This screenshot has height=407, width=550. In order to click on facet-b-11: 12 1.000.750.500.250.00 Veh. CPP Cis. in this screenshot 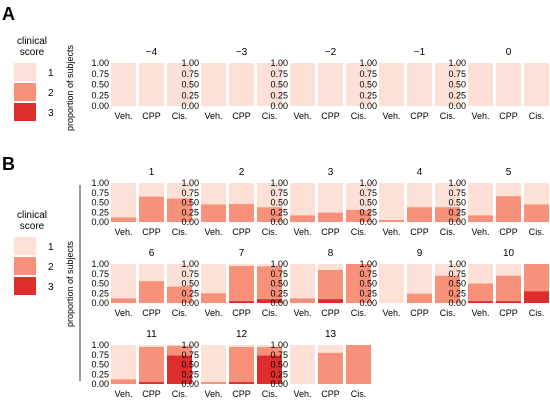, I will do `click(231, 364)`.